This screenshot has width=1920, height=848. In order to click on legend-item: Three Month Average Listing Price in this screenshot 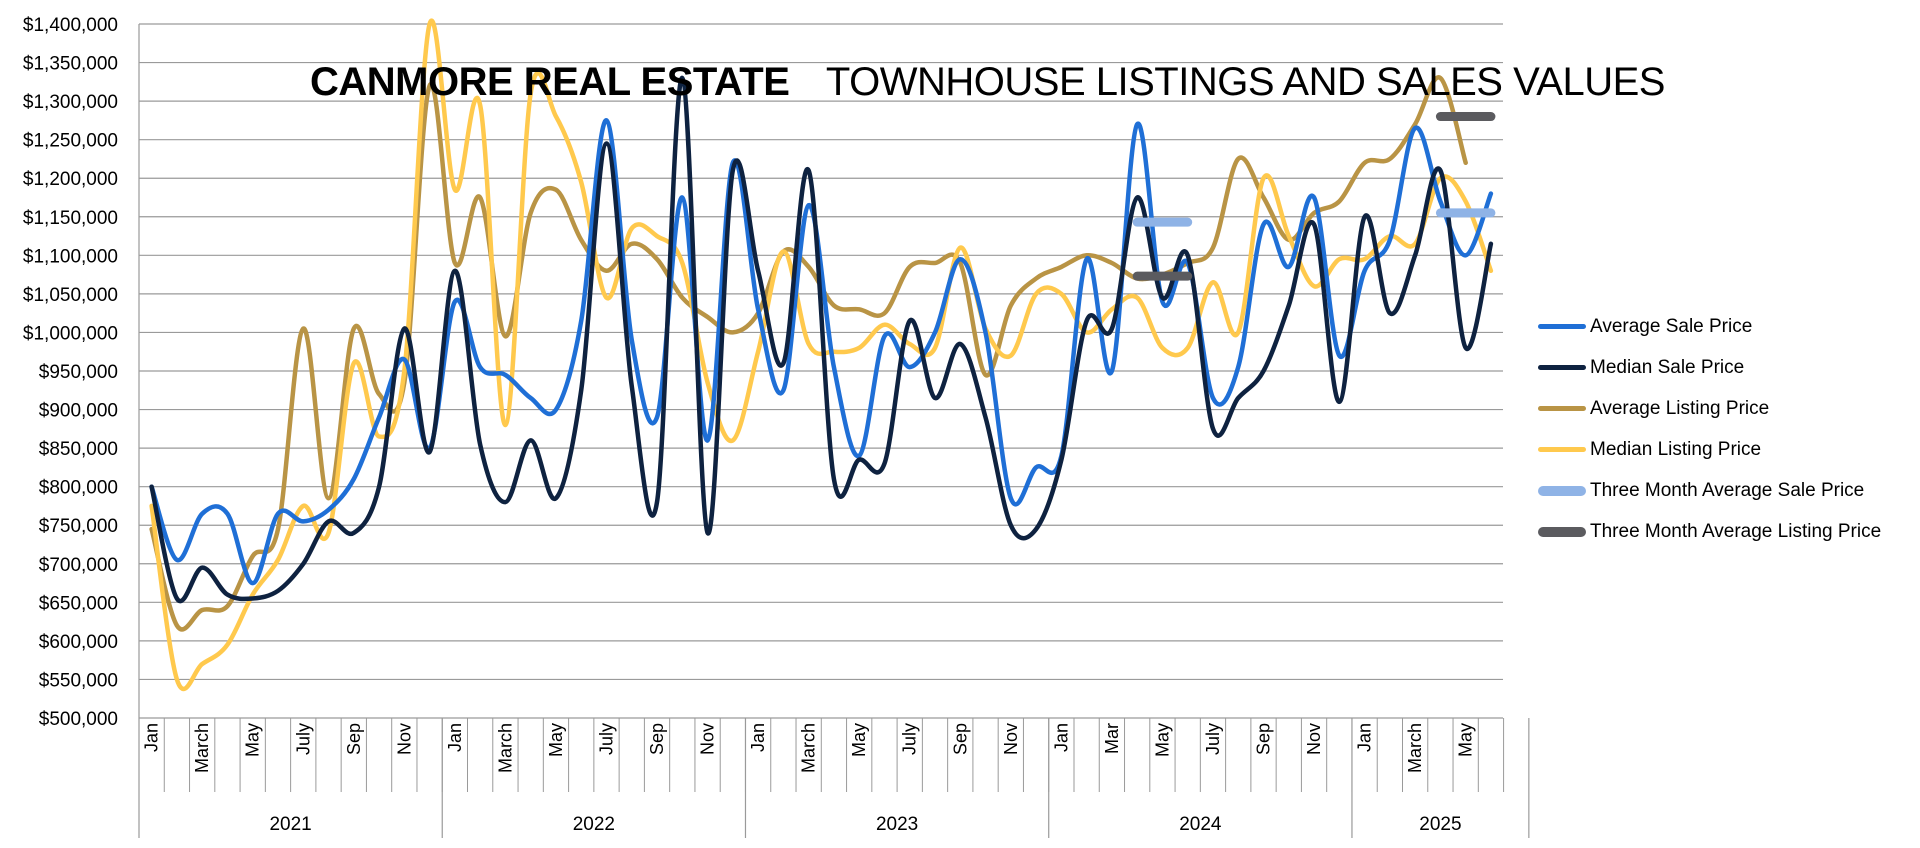, I will do `click(1728, 531)`.